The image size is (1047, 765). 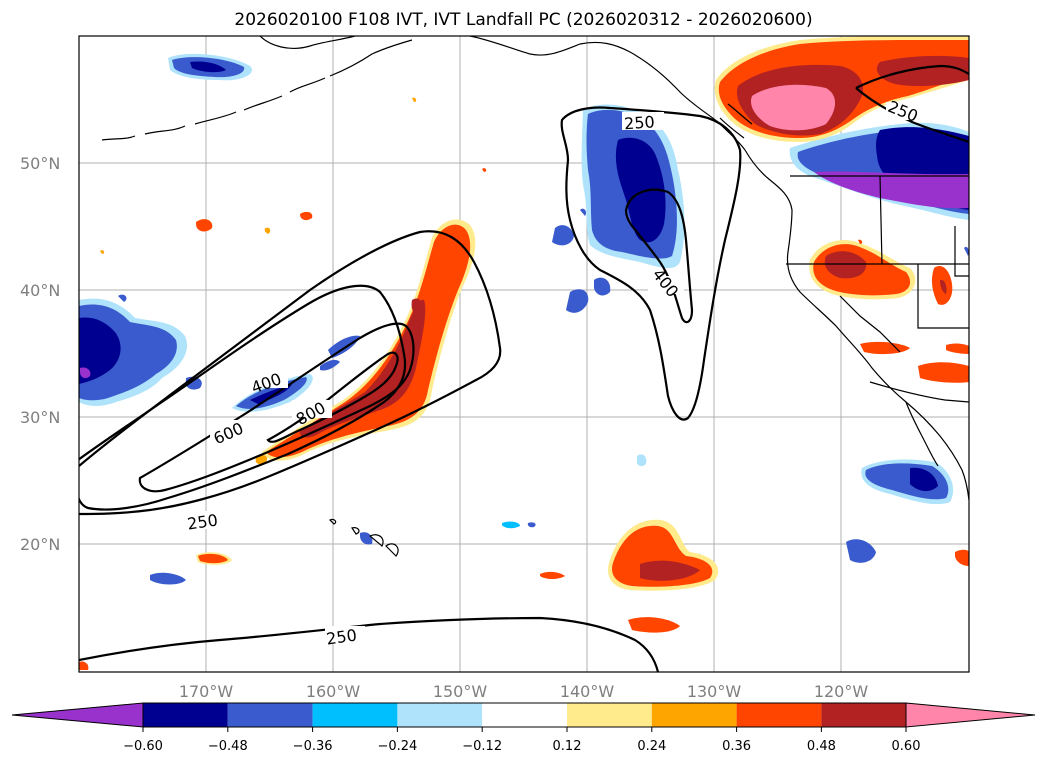 What do you see at coordinates (736, 746) in the screenshot?
I see `colorbar-tick-label: 0.36` at bounding box center [736, 746].